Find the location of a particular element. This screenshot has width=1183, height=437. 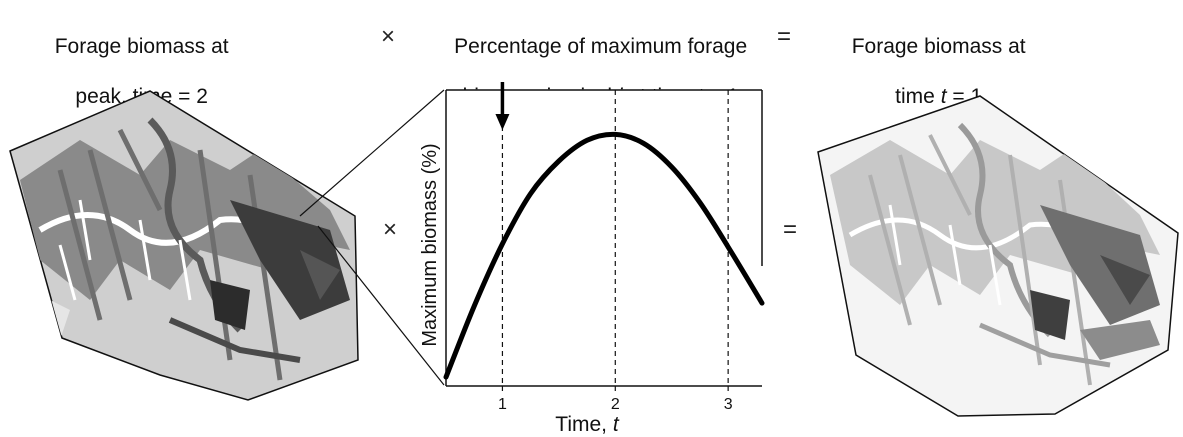

times-operator-middle: × is located at coordinates (390, 229).